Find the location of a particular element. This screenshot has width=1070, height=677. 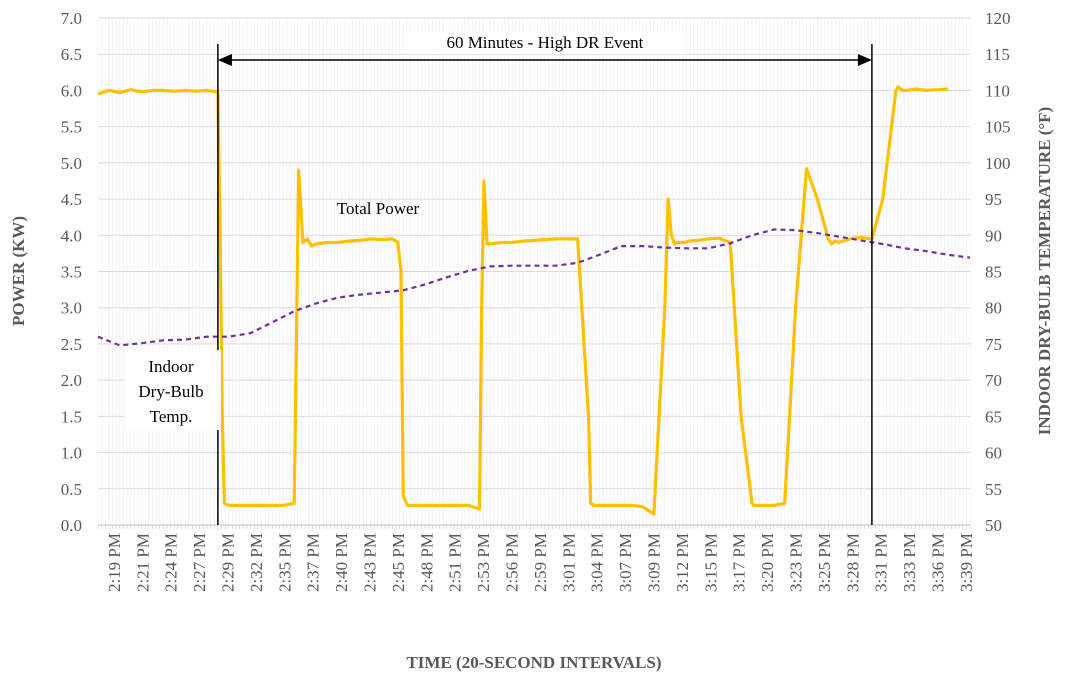

y-left-tick-label: 6.0 is located at coordinates (71, 90).